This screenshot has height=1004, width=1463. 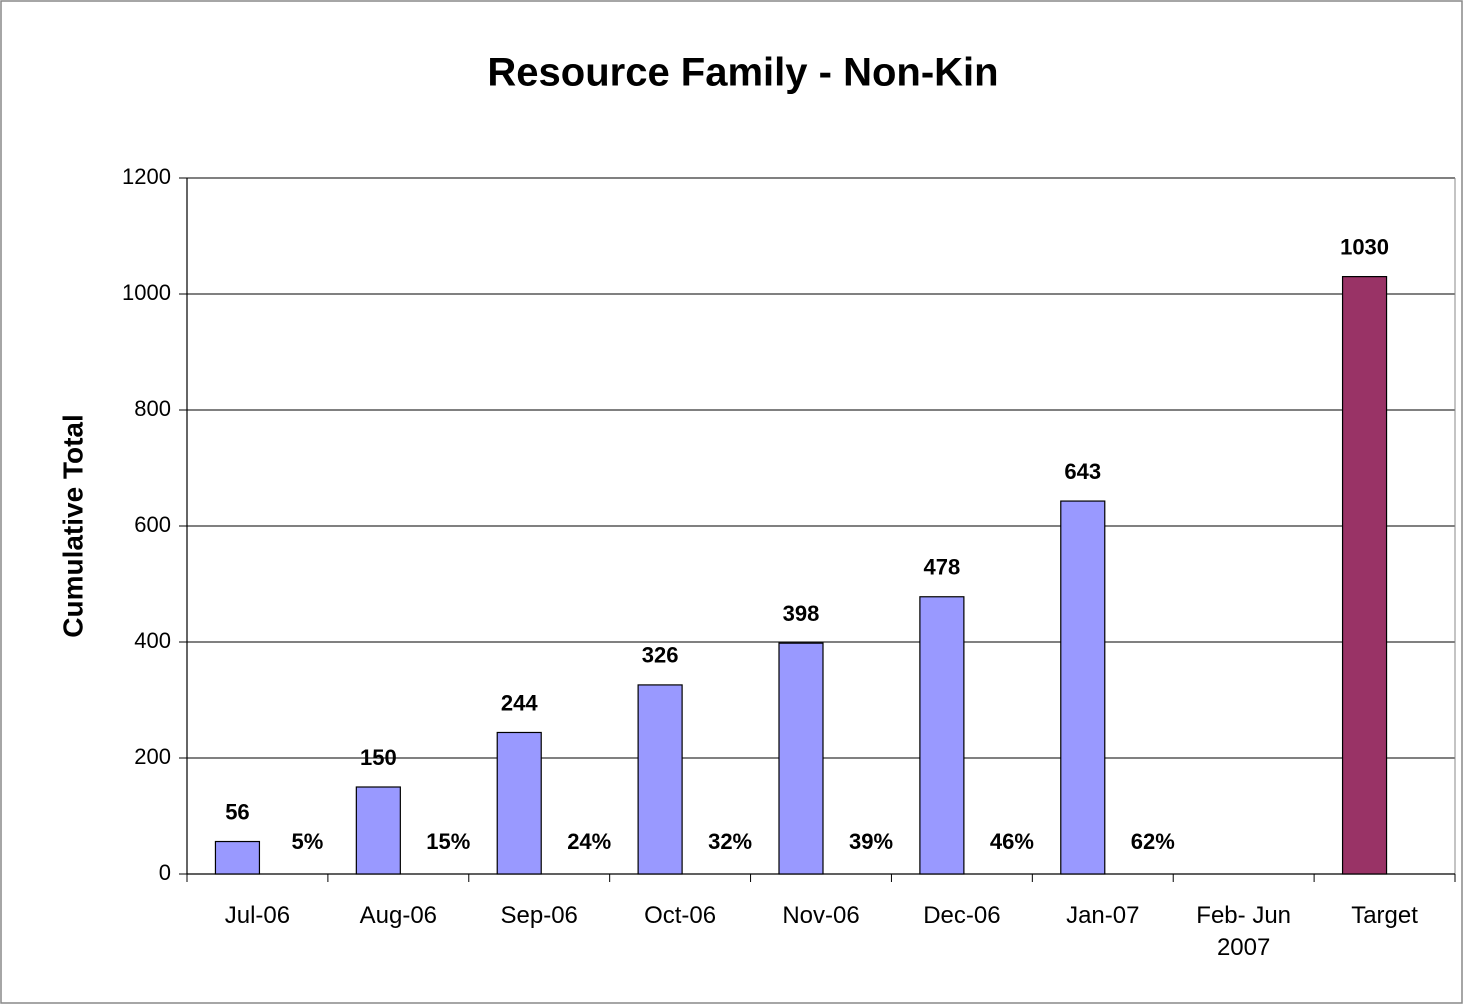 I want to click on x-tick-label: Jul-06, so click(x=257, y=915).